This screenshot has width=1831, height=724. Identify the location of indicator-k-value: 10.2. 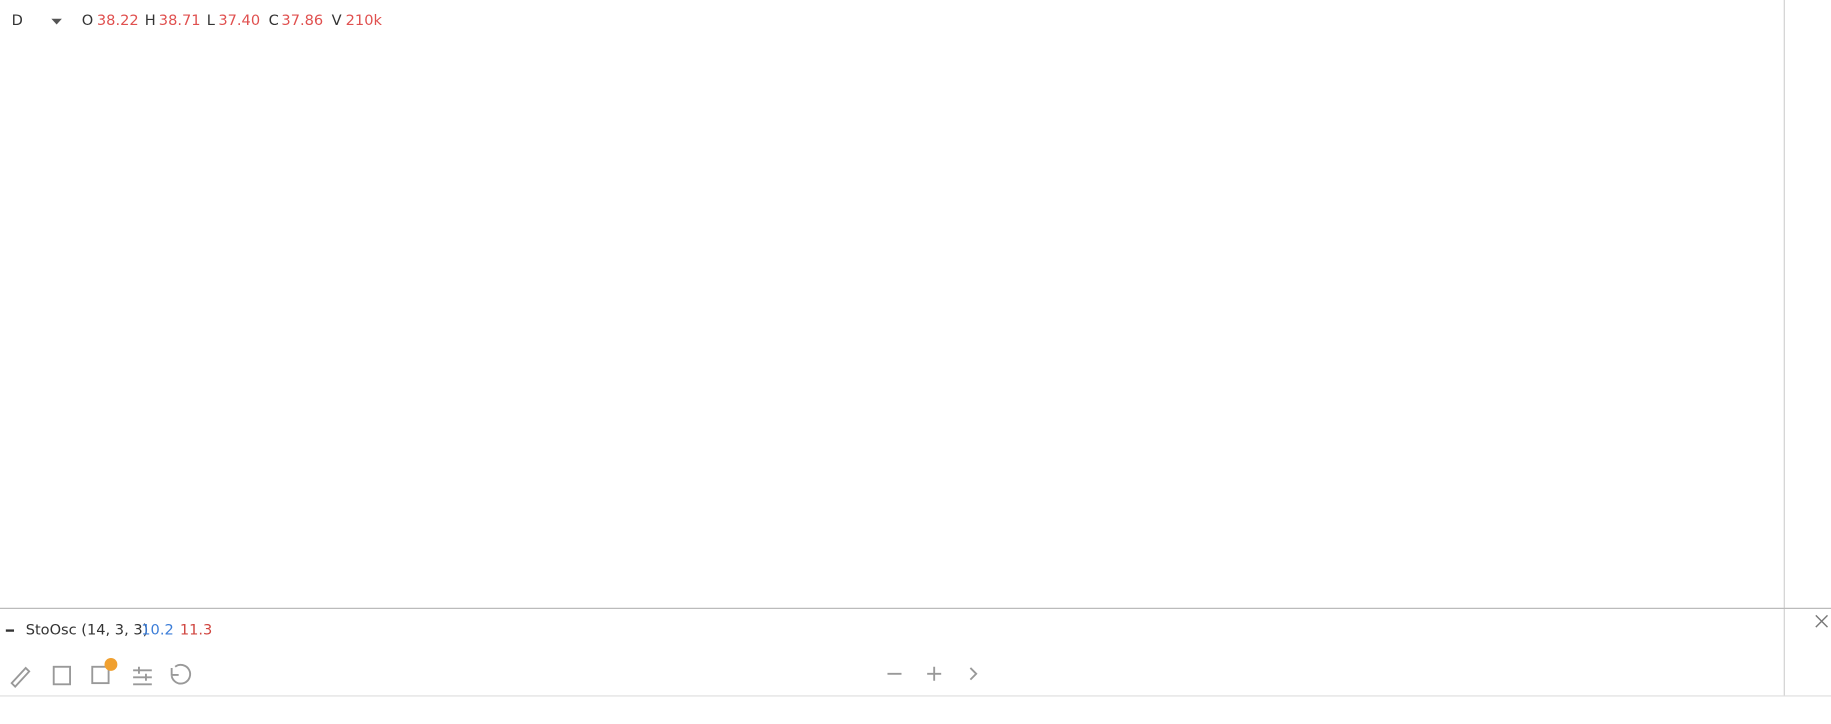
(157, 630).